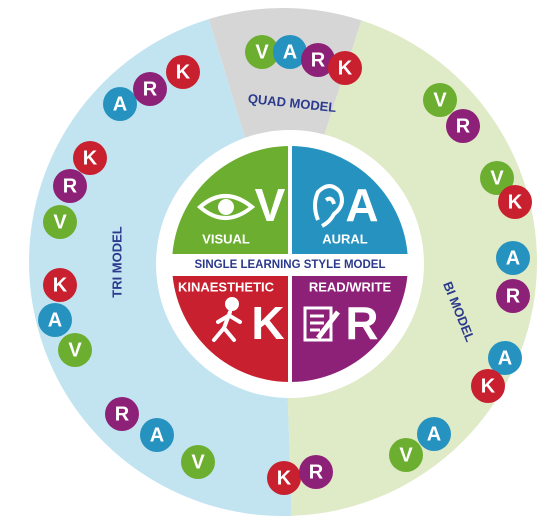 The height and width of the screenshot is (516, 552). What do you see at coordinates (226, 207) in the screenshot?
I see `eye-icon` at bounding box center [226, 207].